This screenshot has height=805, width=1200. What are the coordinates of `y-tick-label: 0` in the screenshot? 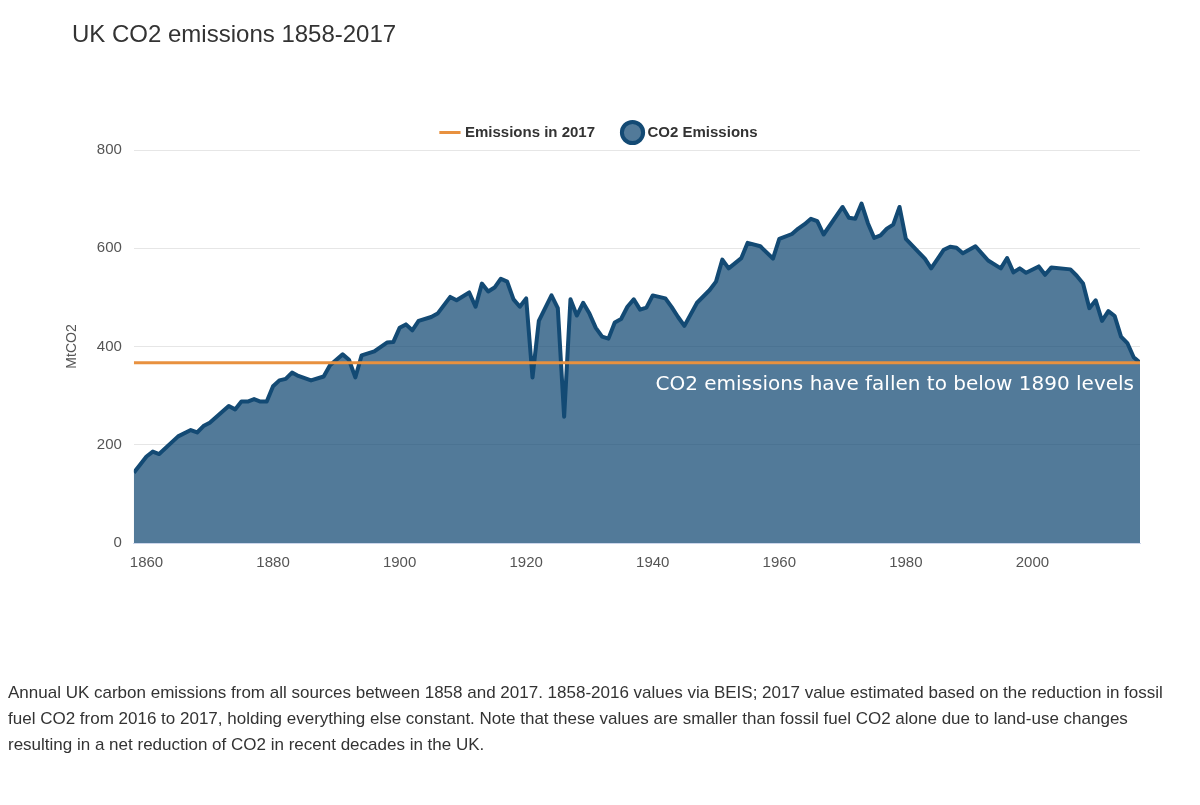 It's located at (117, 542).